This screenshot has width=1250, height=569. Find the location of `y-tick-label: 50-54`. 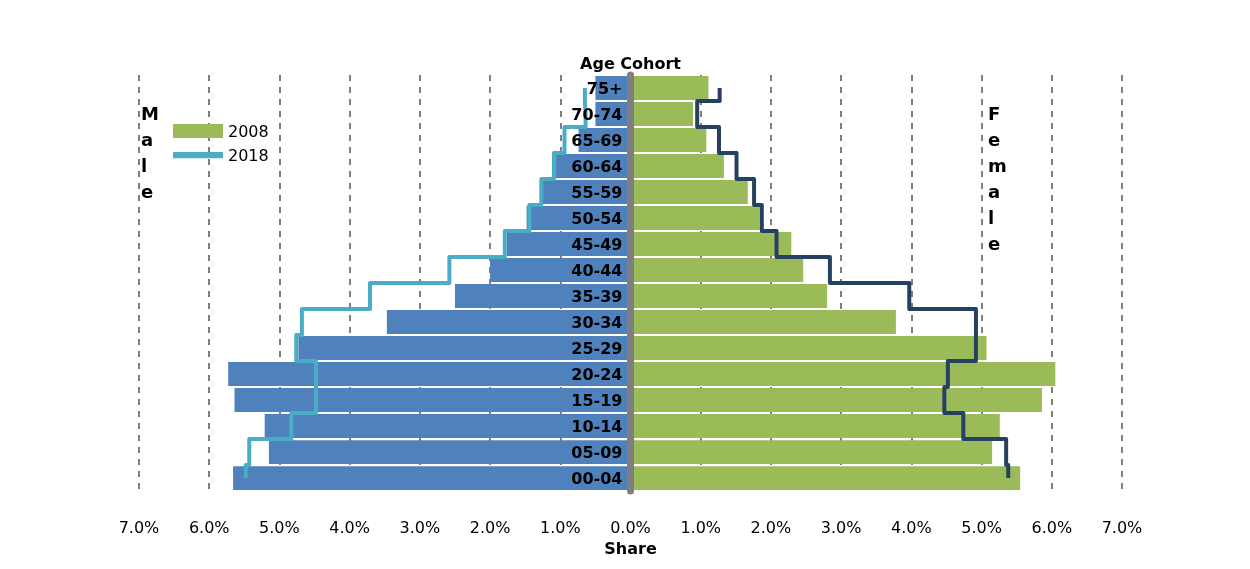

y-tick-label: 50-54 is located at coordinates (597, 218).